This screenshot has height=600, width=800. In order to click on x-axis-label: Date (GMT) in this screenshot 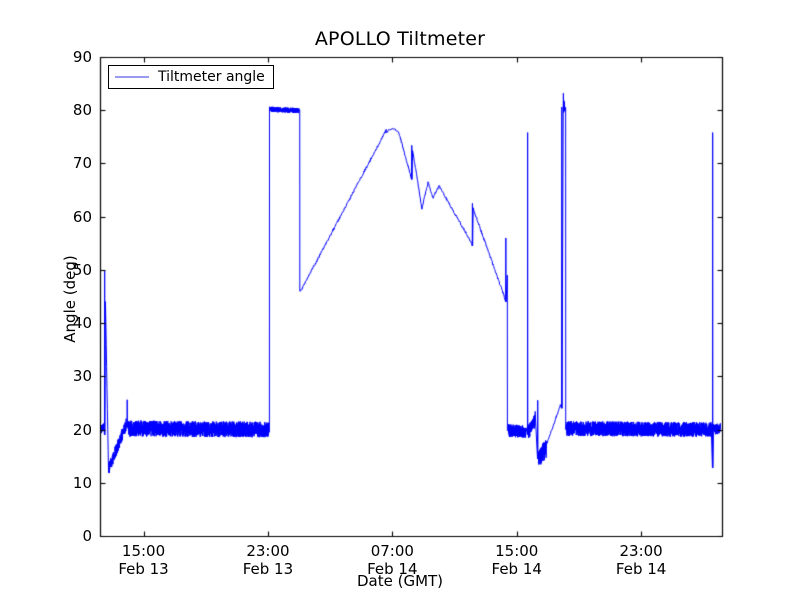, I will do `click(400, 581)`.